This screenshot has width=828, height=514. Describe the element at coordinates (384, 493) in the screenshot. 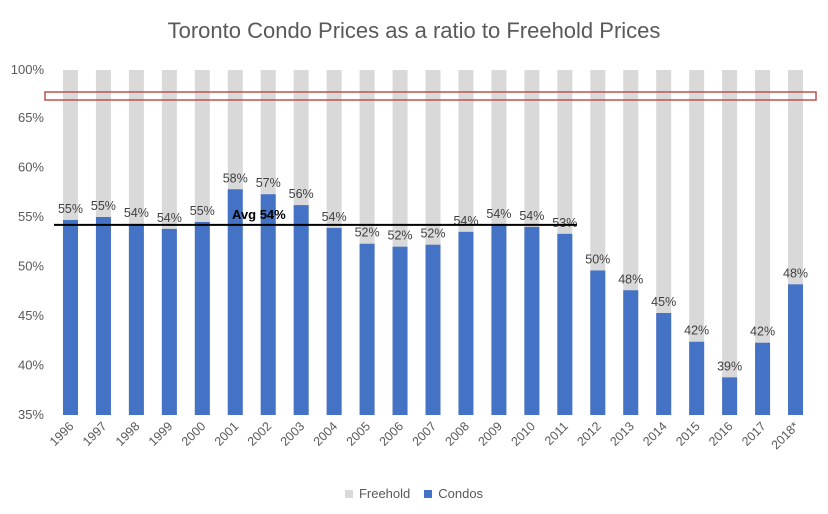

I see `legend-label-freehold: Freehold` at that location.